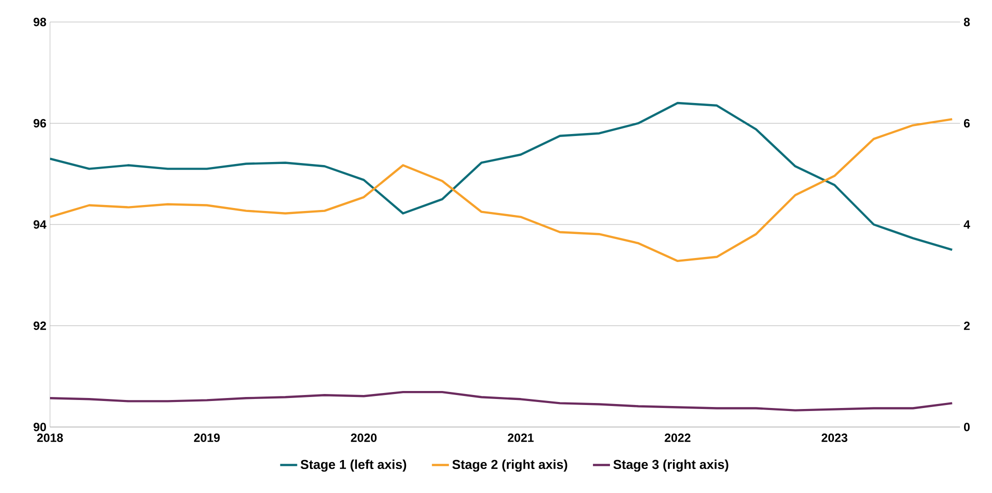 The image size is (992, 493). Describe the element at coordinates (353, 466) in the screenshot. I see `legend-label: Stage 1 (left axis)` at that location.